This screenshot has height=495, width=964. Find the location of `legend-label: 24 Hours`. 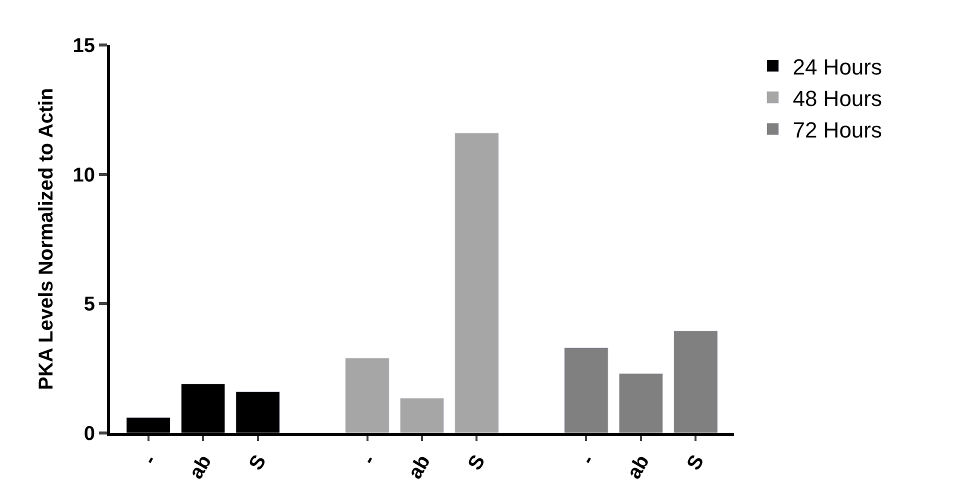

legend-label: 24 Hours is located at coordinates (837, 67).